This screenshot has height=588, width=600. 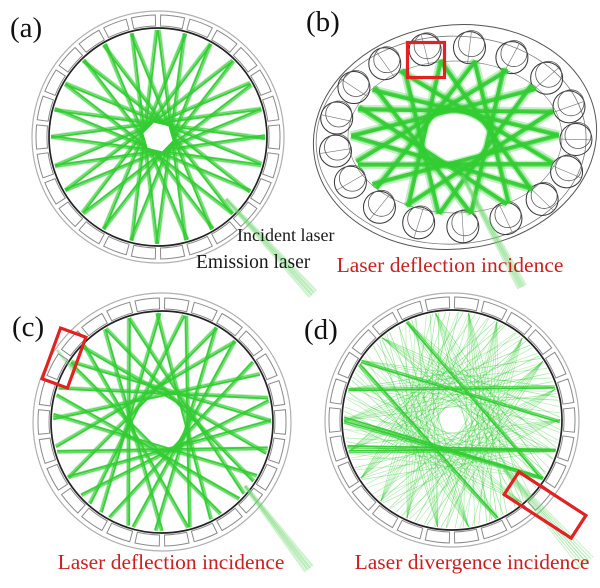 What do you see at coordinates (545, 505) in the screenshot?
I see `highlight-box-d` at bounding box center [545, 505].